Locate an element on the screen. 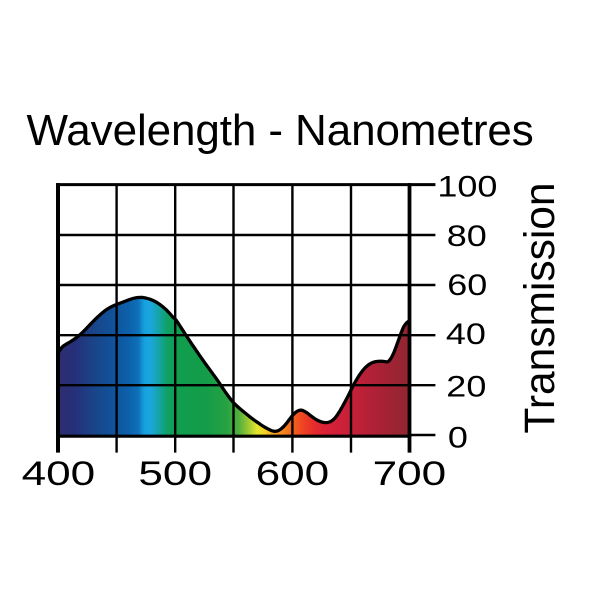 This screenshot has width=600, height=600. svg-text: 500 is located at coordinates (175, 473).